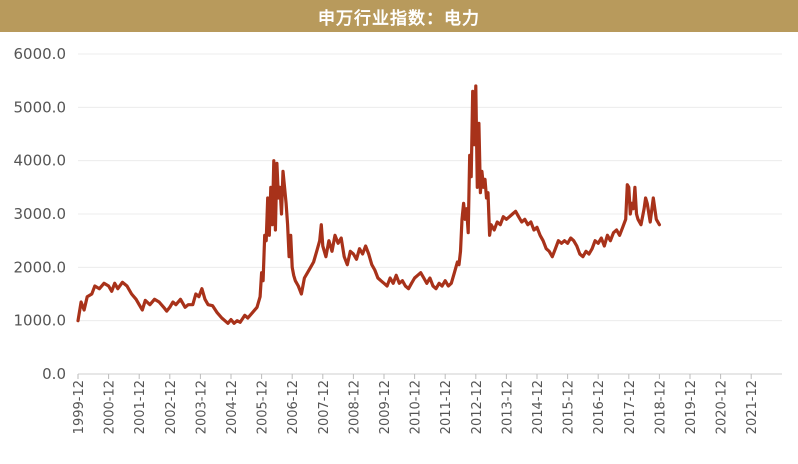 Image resolution: width=798 pixels, height=464 pixels. I want to click on y-tick-label: 2000.0, so click(40, 267).